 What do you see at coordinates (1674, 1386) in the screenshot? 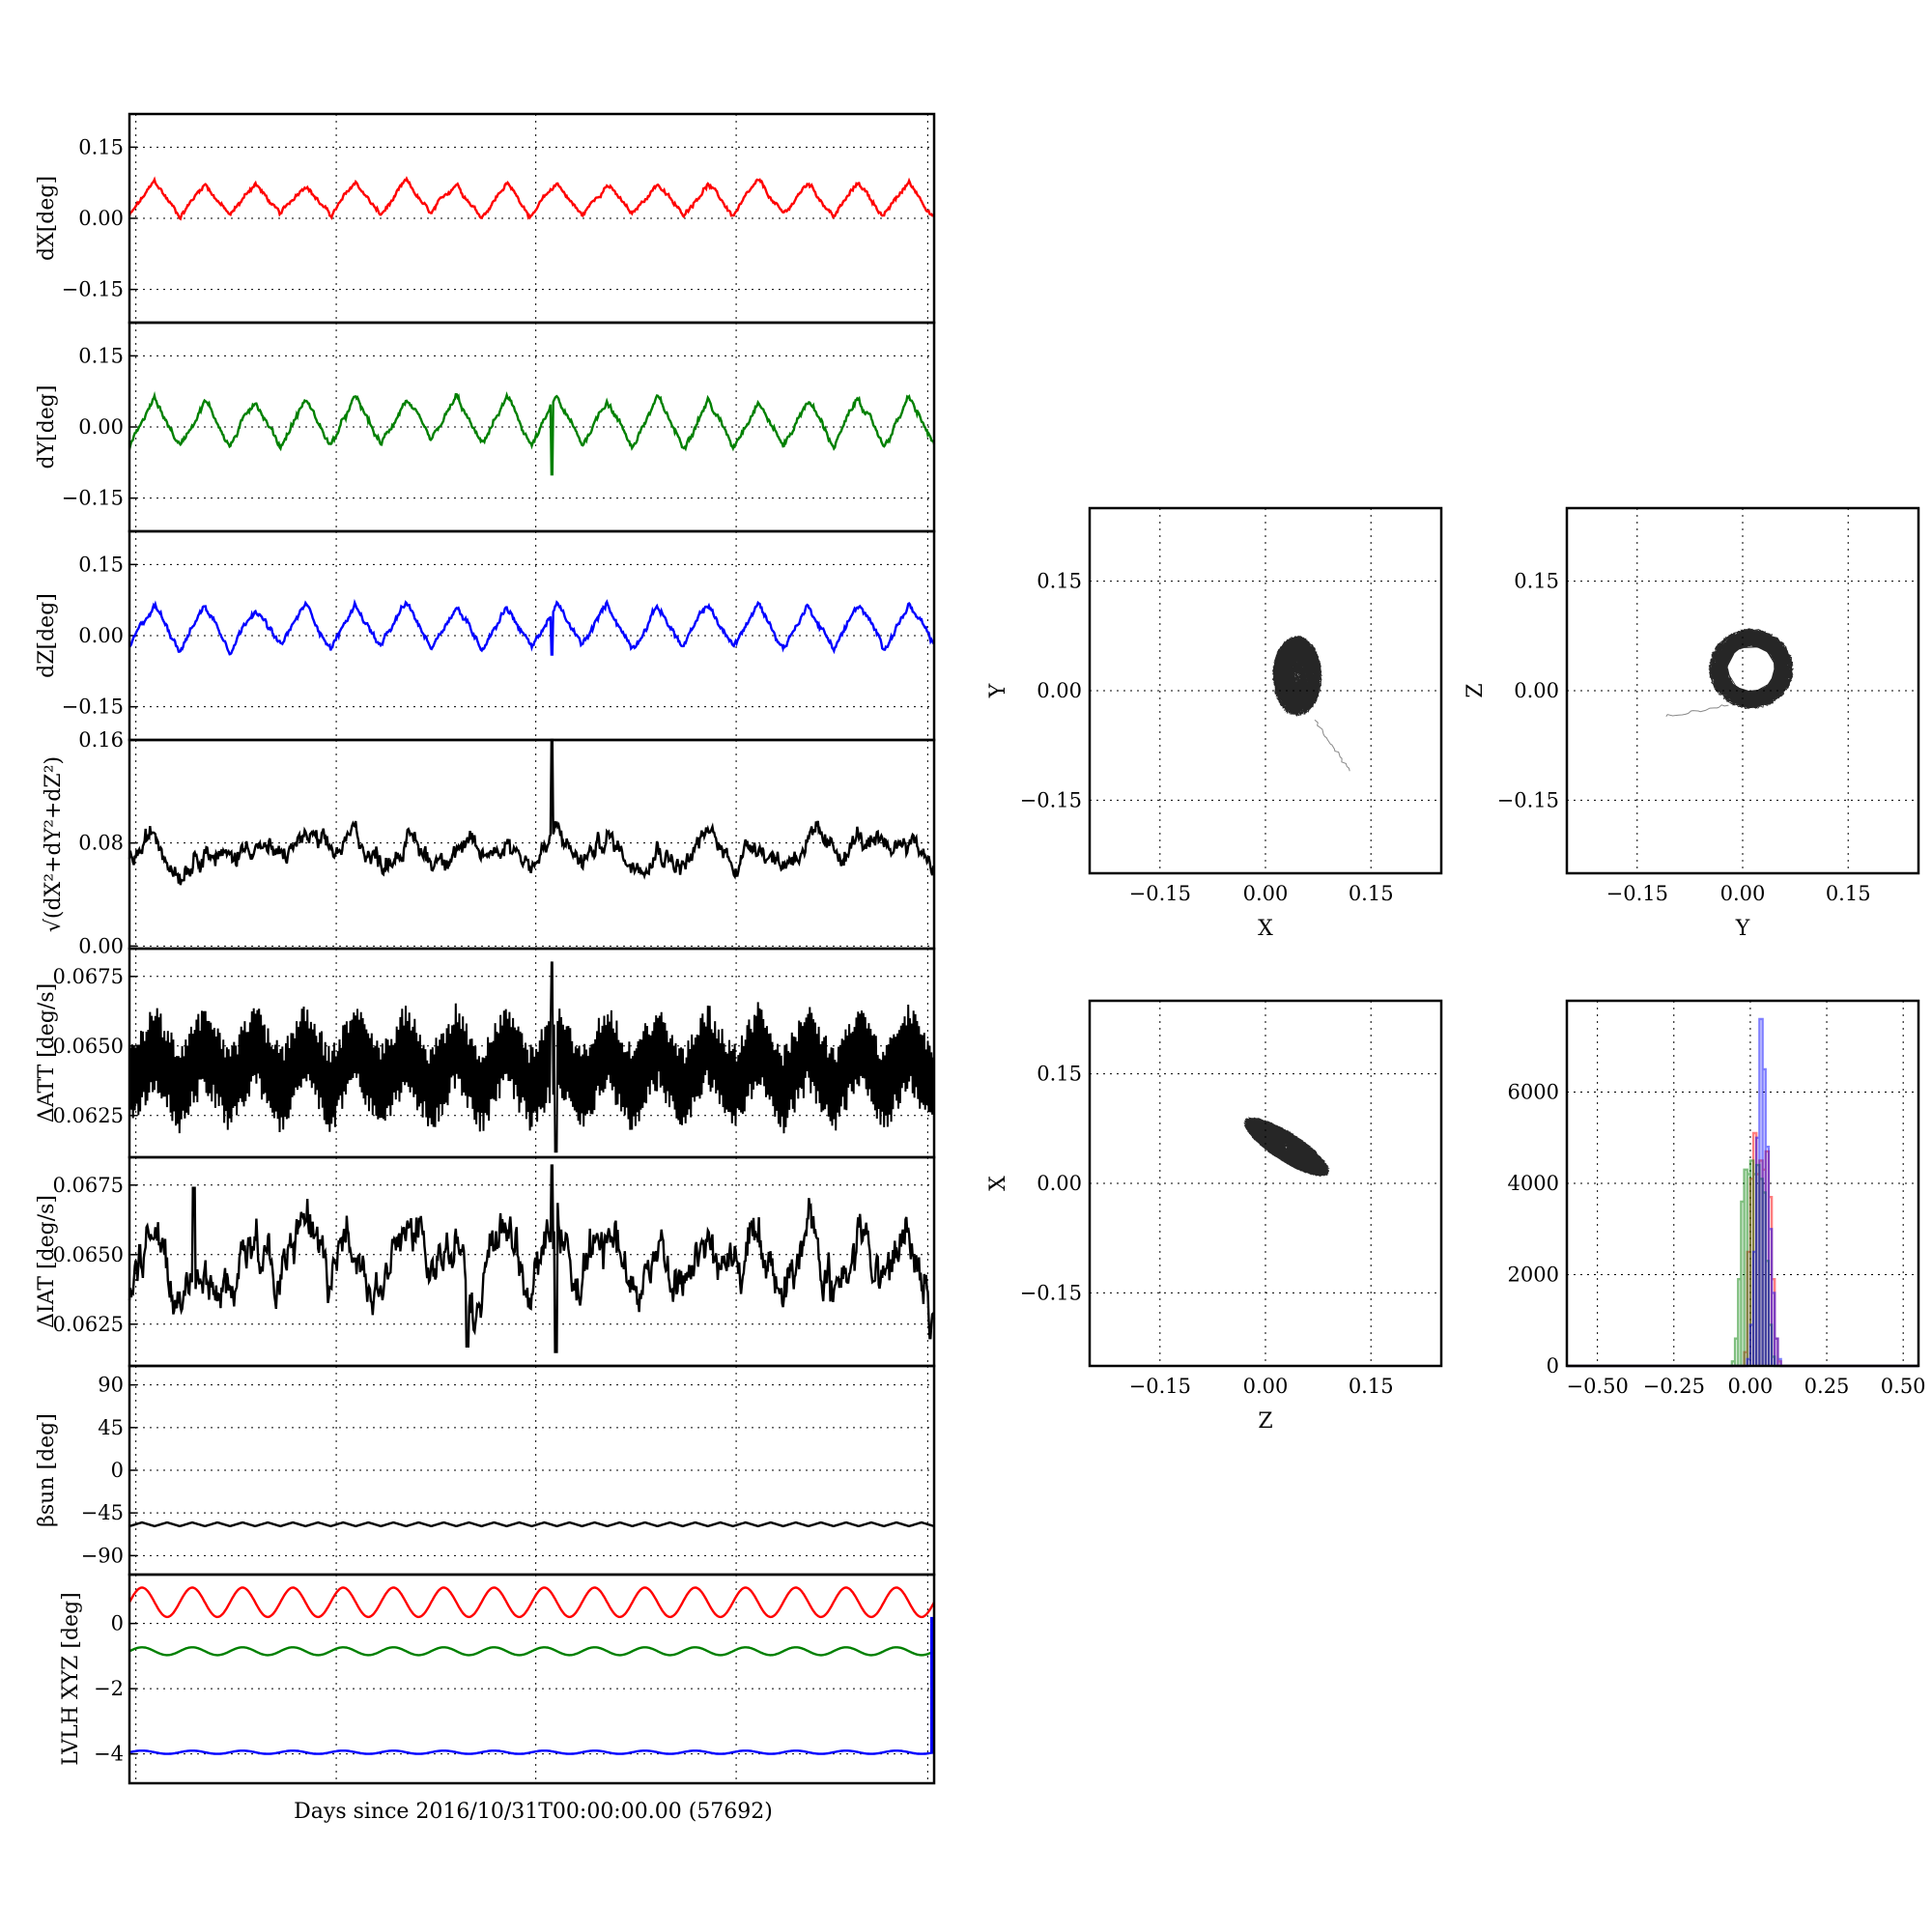
I see `x-tick-label: −0.25` at bounding box center [1674, 1386].